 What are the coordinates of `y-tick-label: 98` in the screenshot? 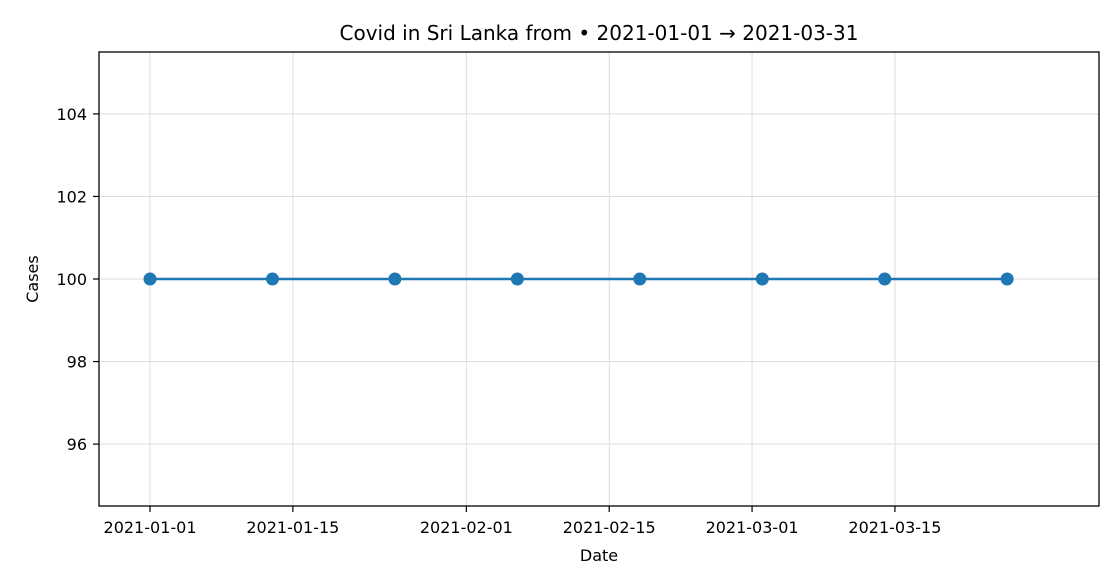 It's located at (77, 362).